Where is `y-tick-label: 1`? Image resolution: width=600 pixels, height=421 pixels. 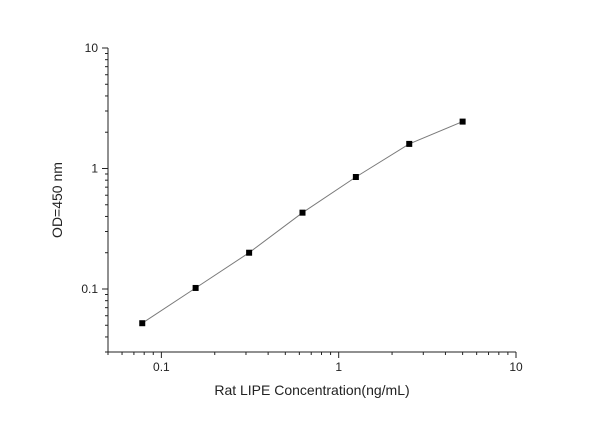 y-tick-label: 1 is located at coordinates (94, 168).